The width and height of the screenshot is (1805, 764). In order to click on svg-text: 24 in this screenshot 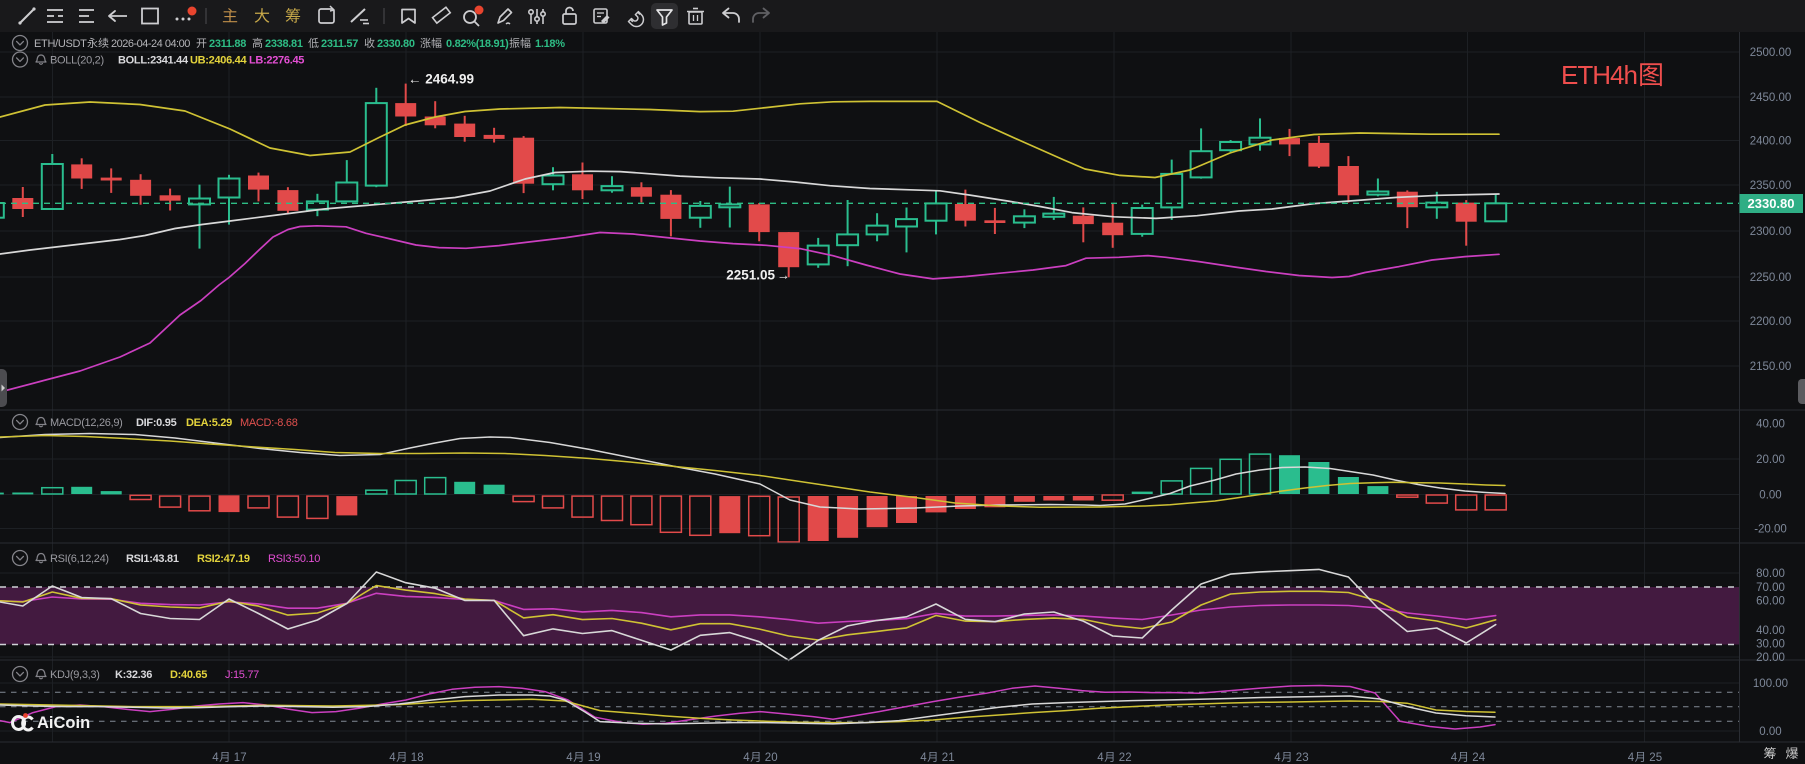, I will do `click(1478, 758)`.